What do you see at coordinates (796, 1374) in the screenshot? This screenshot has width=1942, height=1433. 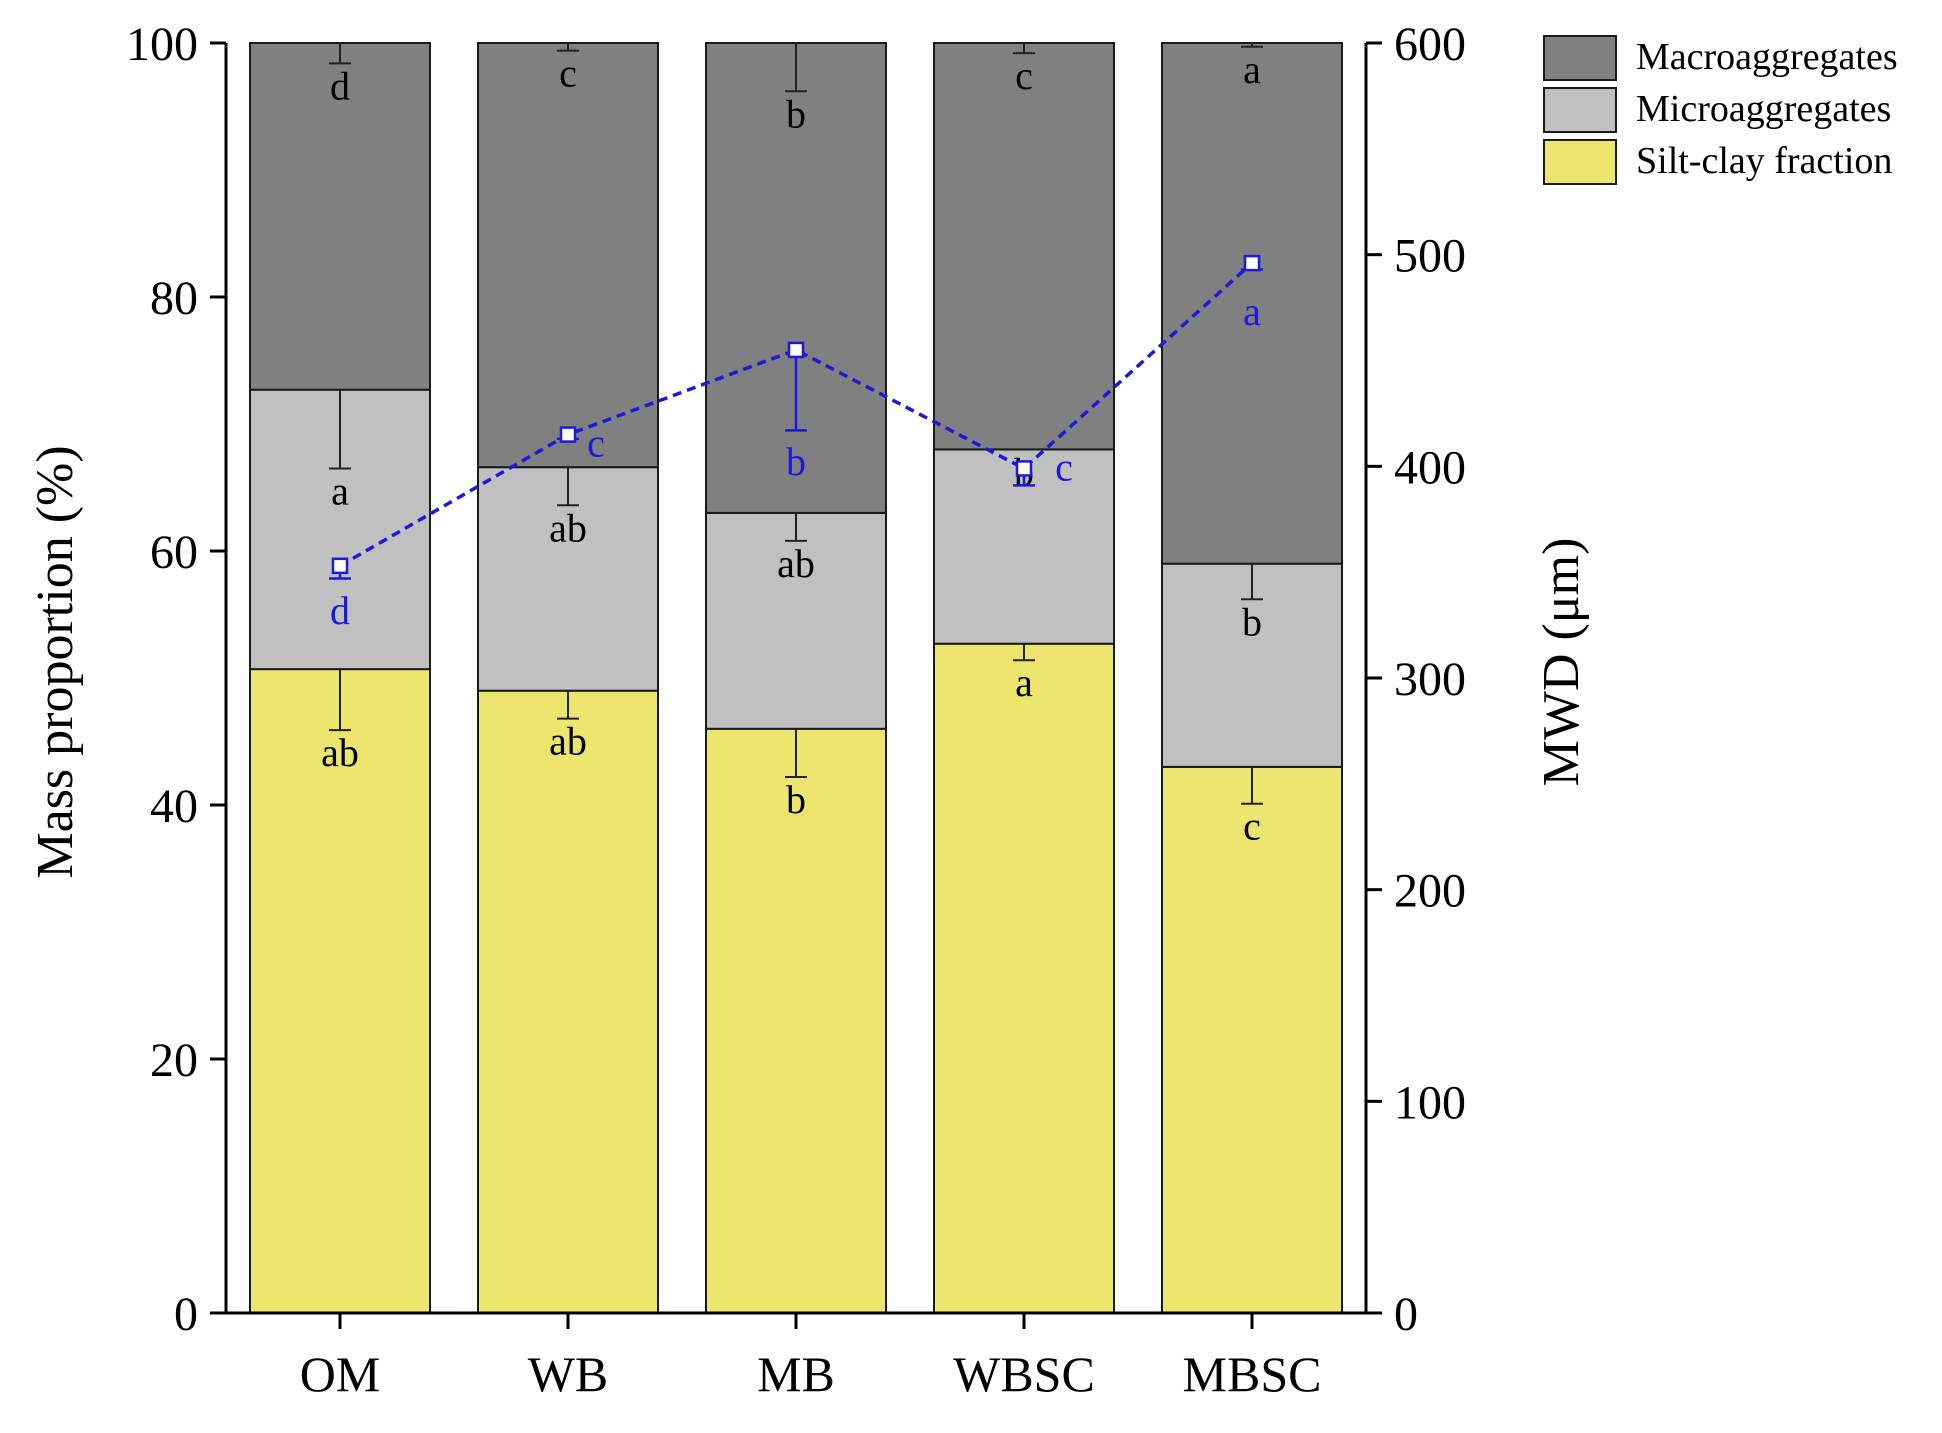 I see `x-tick-label: MB` at bounding box center [796, 1374].